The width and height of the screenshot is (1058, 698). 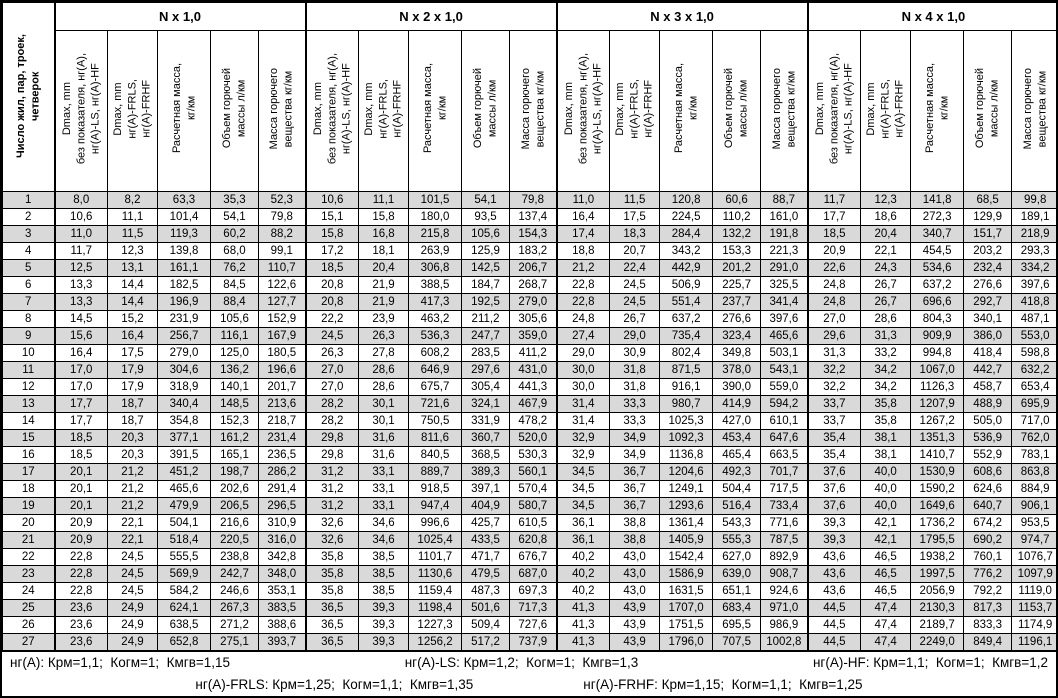 I want to click on data-cell-s4-c5: 99,8, so click(x=1033, y=200).